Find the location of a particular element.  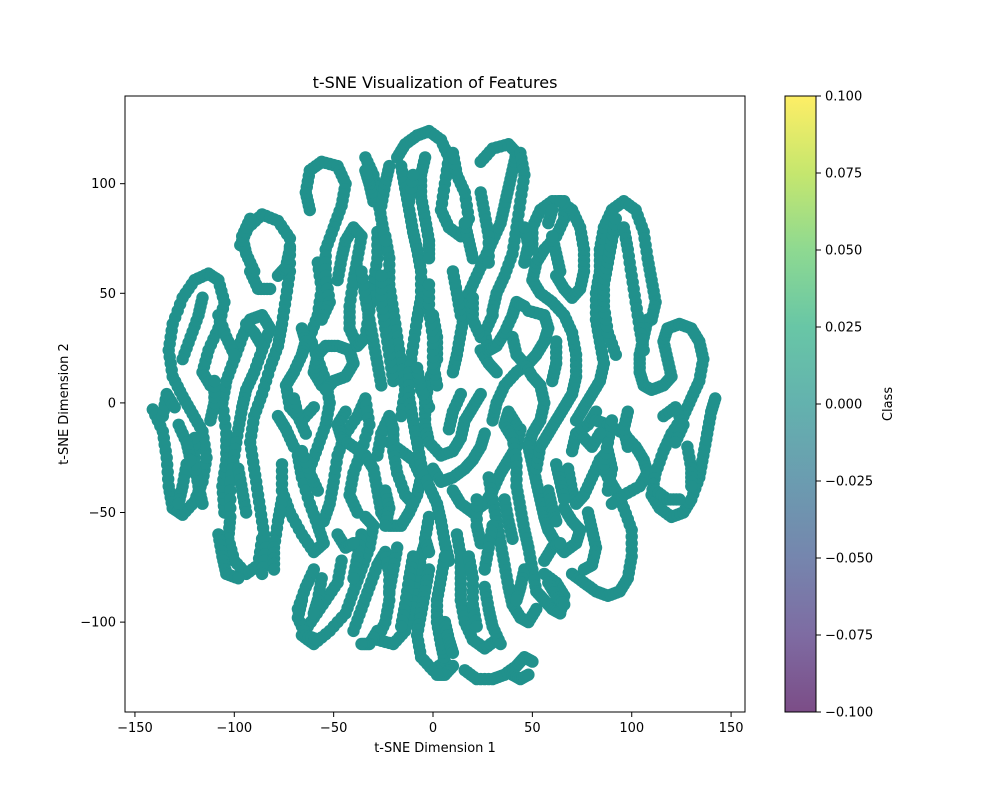

y-axis: −100 −50 0 50 100 is located at coordinates (102, 404).